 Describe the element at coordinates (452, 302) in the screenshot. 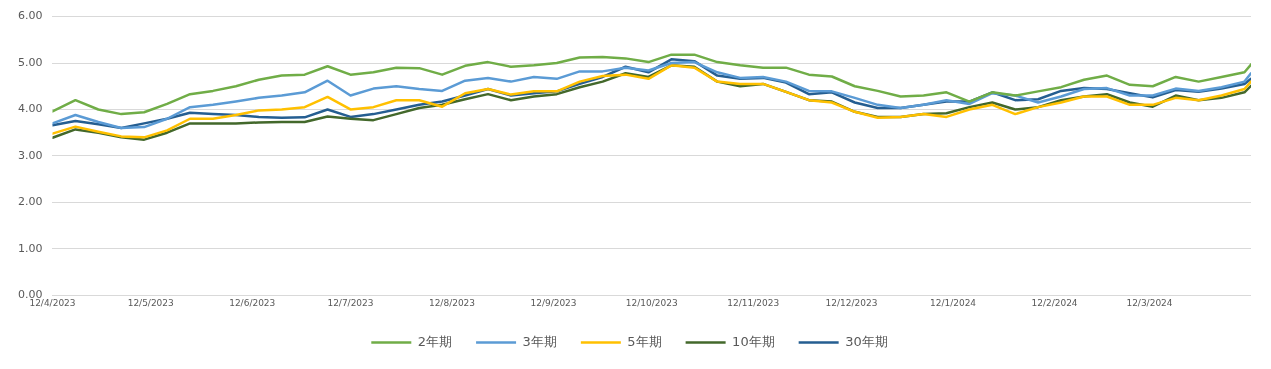

I see `x-tick-label: 12/8/2023` at that location.